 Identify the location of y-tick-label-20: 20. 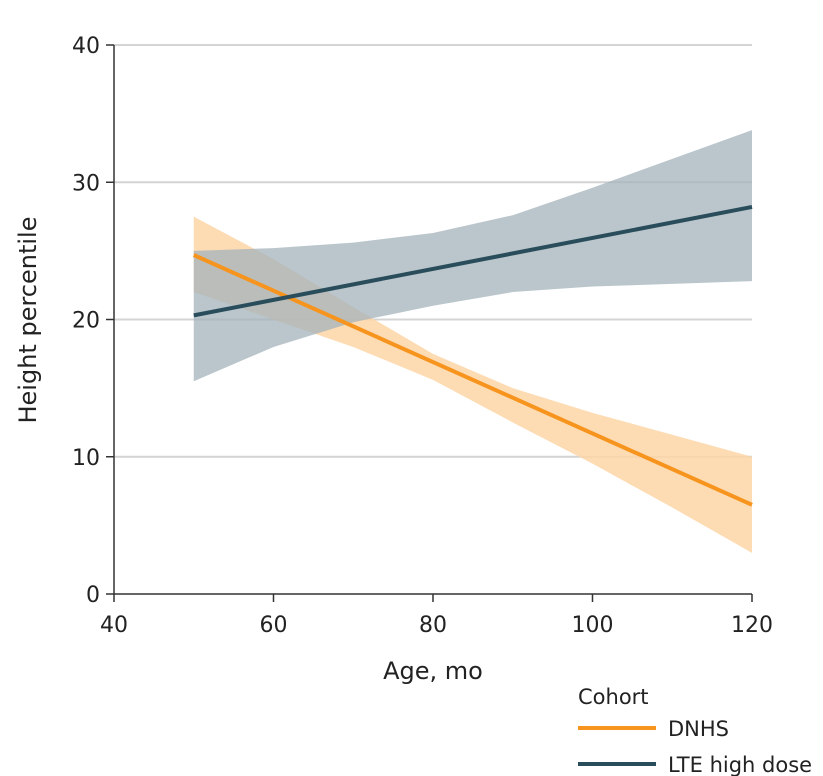
(86, 321).